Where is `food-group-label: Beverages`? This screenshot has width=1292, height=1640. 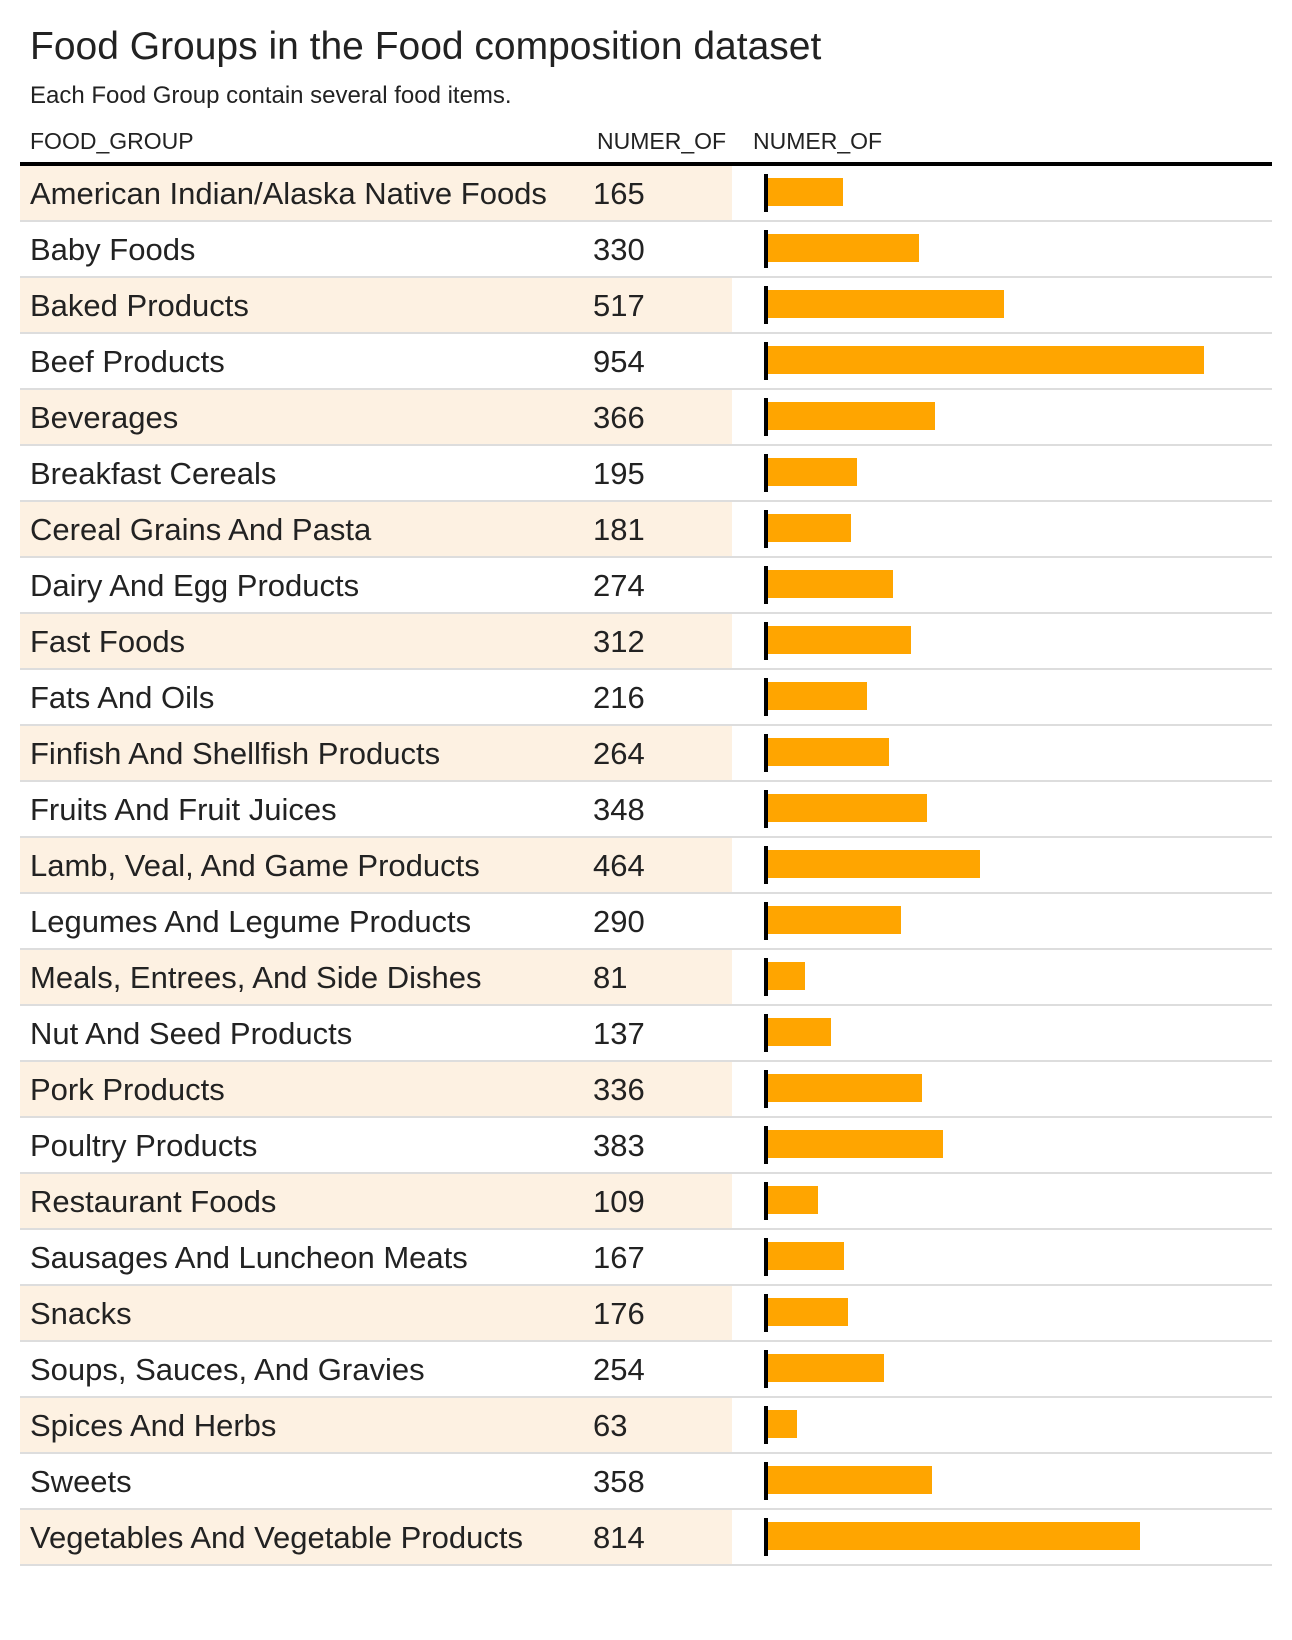 food-group-label: Beverages is located at coordinates (104, 417).